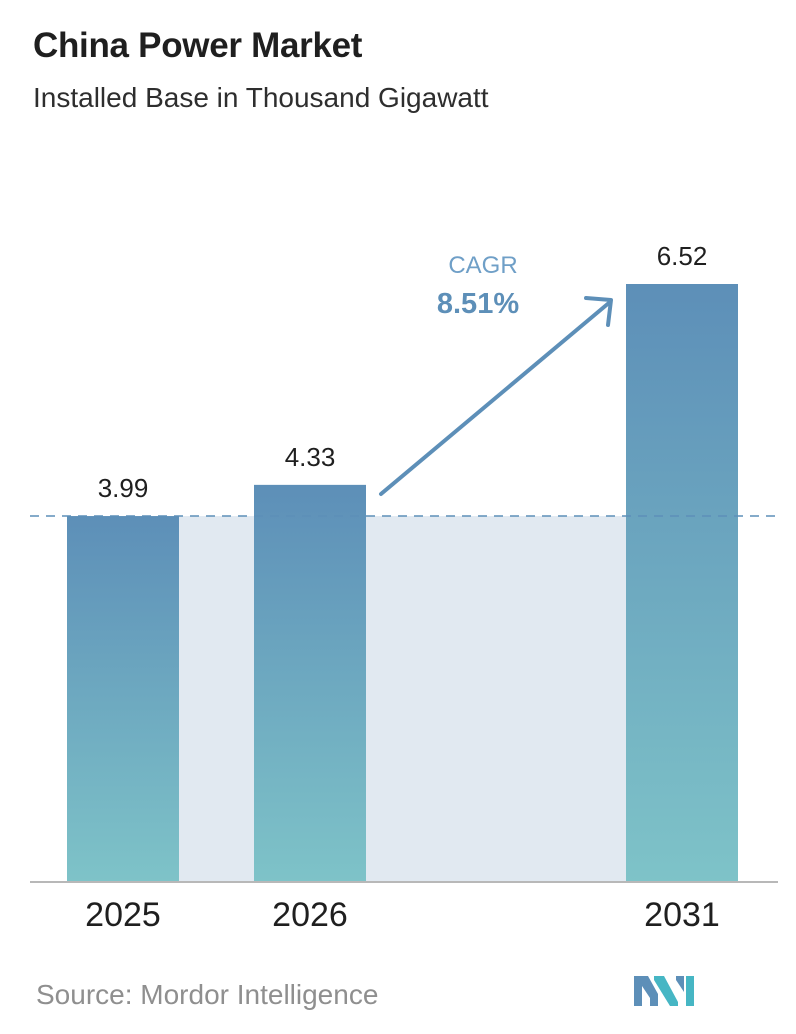 Image resolution: width=796 pixels, height=1034 pixels. Describe the element at coordinates (310, 683) in the screenshot. I see `bar-2026` at that location.